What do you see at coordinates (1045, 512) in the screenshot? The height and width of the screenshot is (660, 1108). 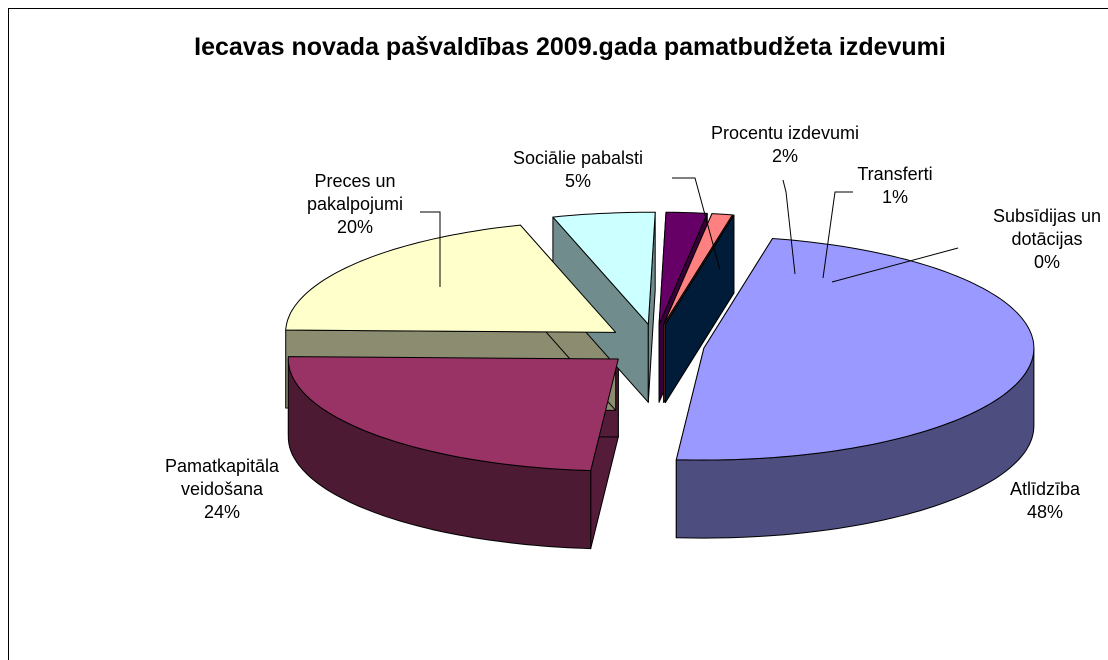 I see `value-label: 48%` at bounding box center [1045, 512].